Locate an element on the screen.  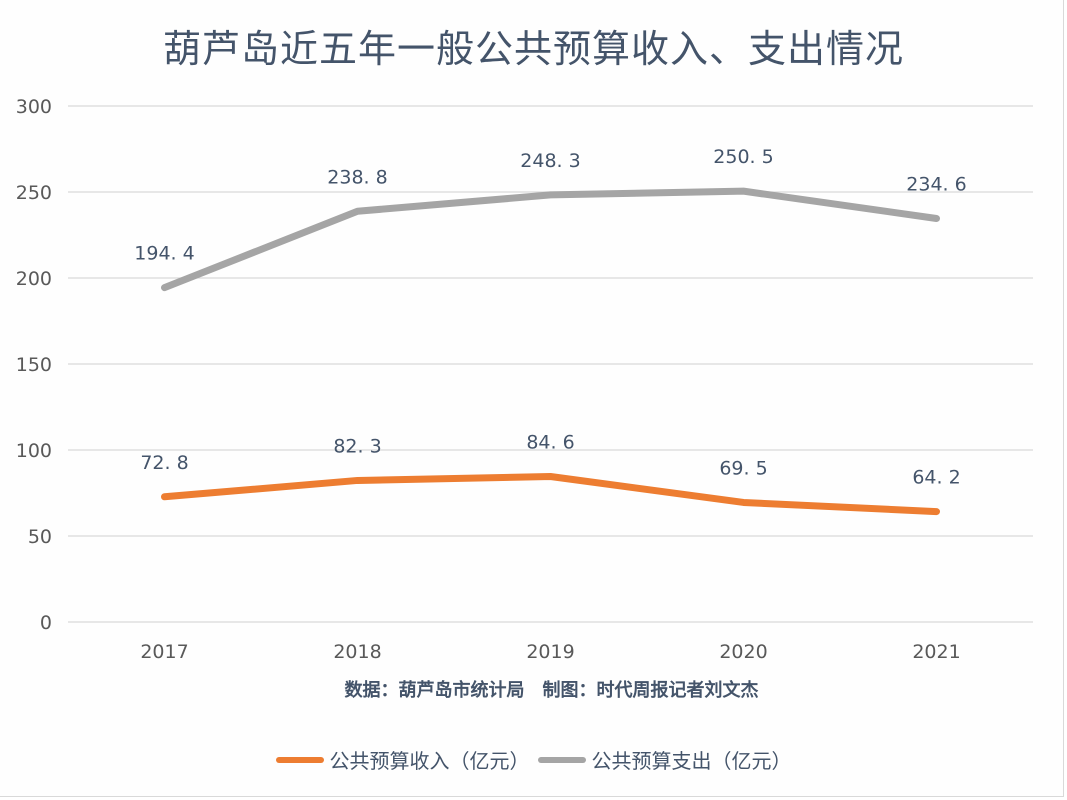
y-tick-label: 300 is located at coordinates (34, 107).